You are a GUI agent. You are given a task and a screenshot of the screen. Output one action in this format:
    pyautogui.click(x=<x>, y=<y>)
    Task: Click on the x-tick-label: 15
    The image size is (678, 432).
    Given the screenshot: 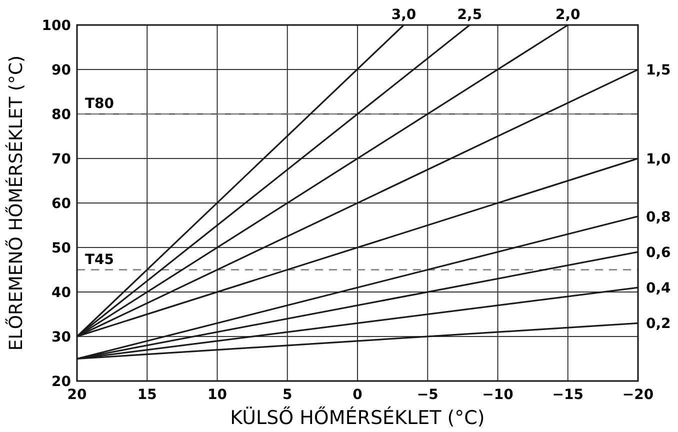 What is the action you would take?
    pyautogui.click(x=147, y=395)
    